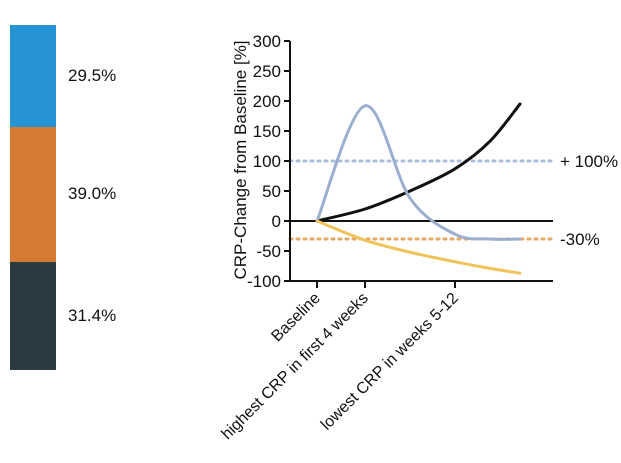 The width and height of the screenshot is (621, 463). I want to click on segment-percent-label: 31.4%, so click(92, 315).